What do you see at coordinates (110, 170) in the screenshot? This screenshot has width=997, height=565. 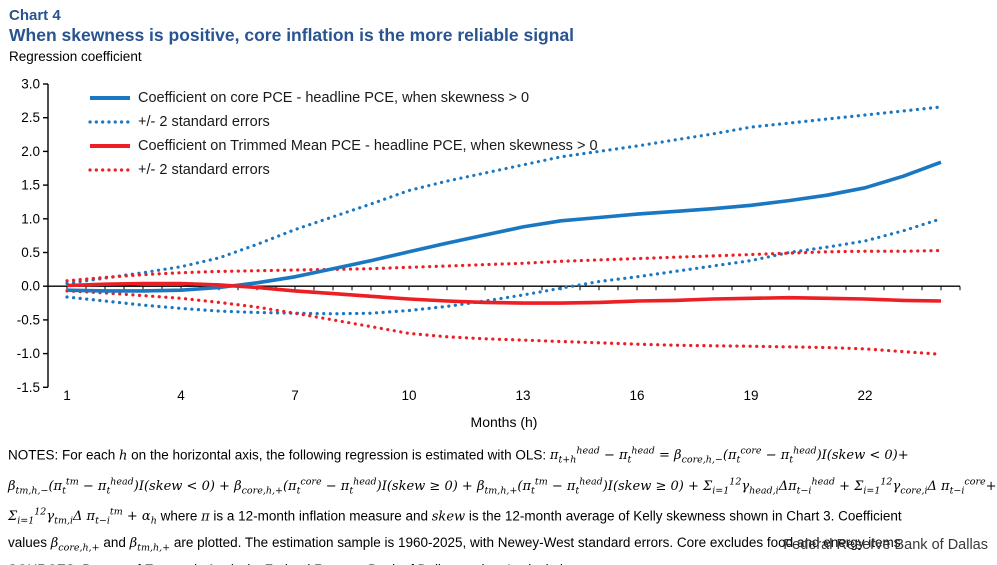 I see `dotted-line-swatch-red` at bounding box center [110, 170].